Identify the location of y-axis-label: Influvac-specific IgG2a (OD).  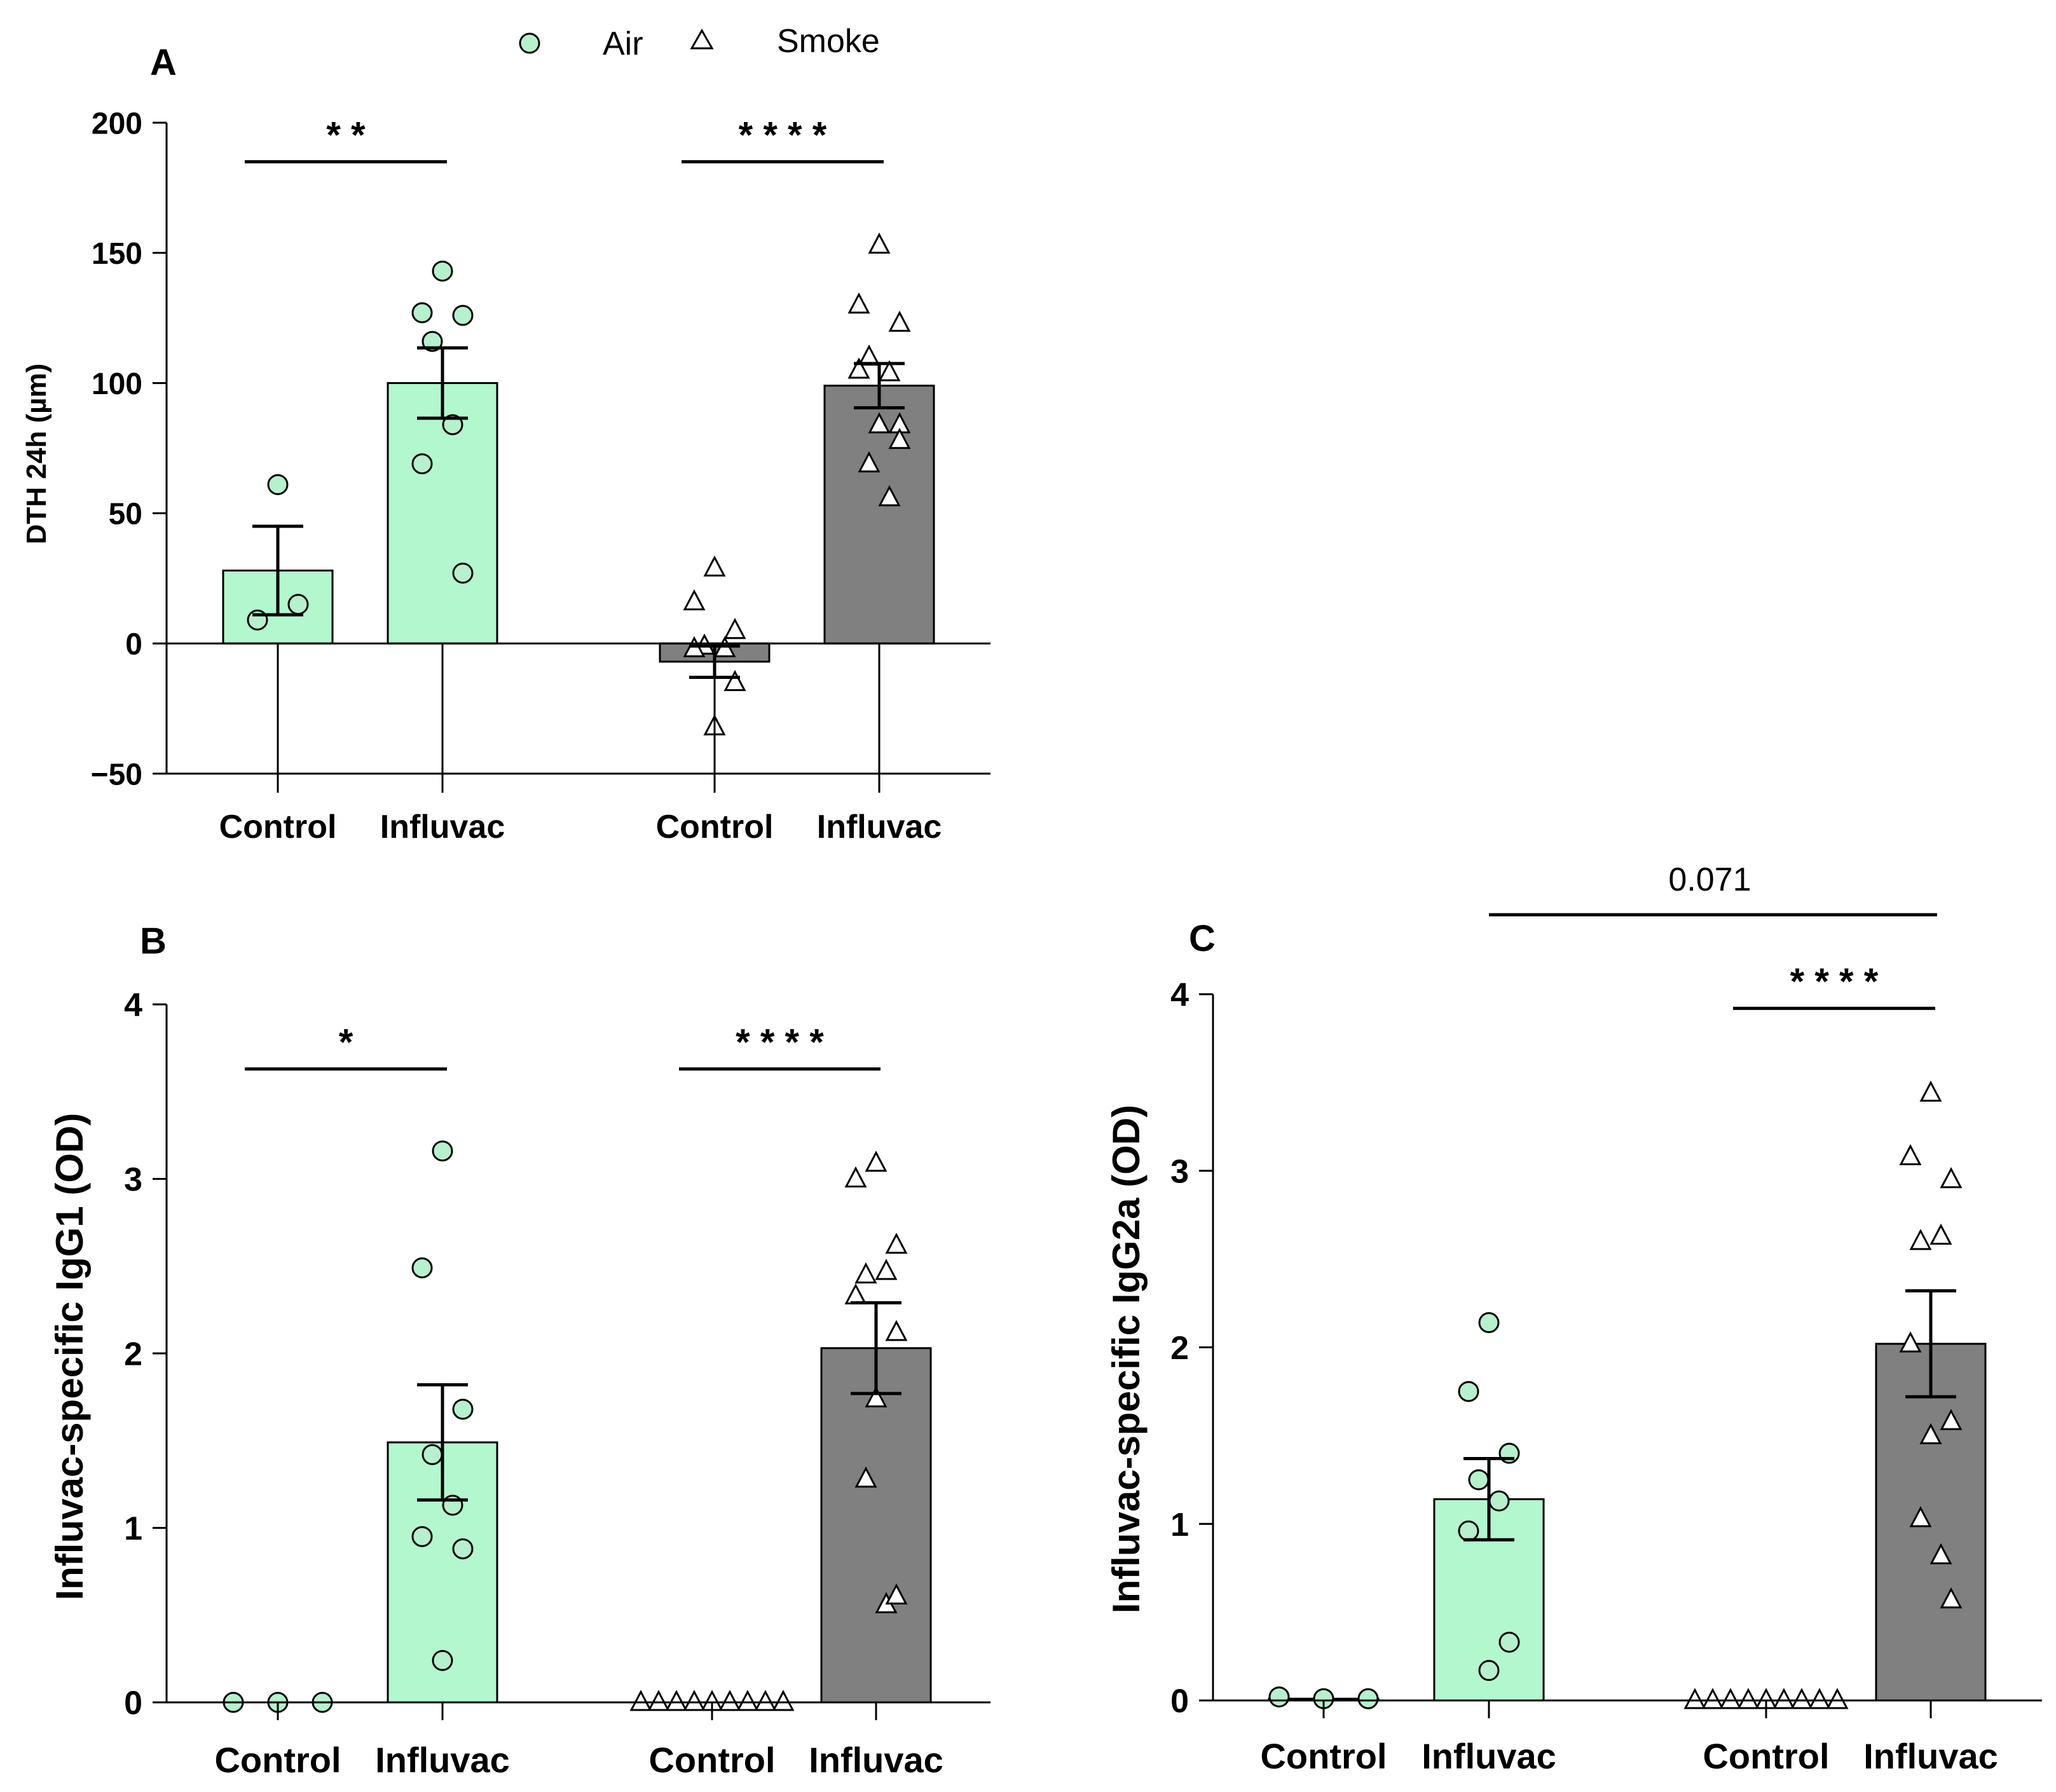
(1126, 1359).